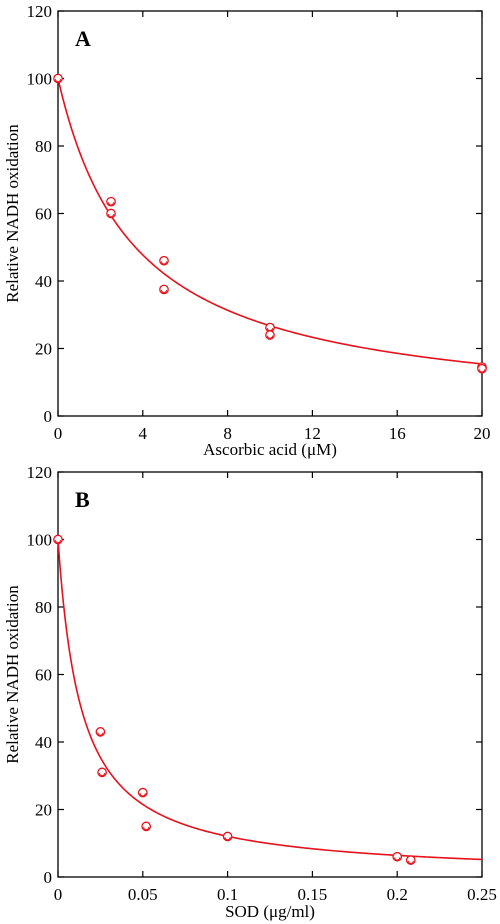  I want to click on x-tick-label: 0.15, so click(313, 894).